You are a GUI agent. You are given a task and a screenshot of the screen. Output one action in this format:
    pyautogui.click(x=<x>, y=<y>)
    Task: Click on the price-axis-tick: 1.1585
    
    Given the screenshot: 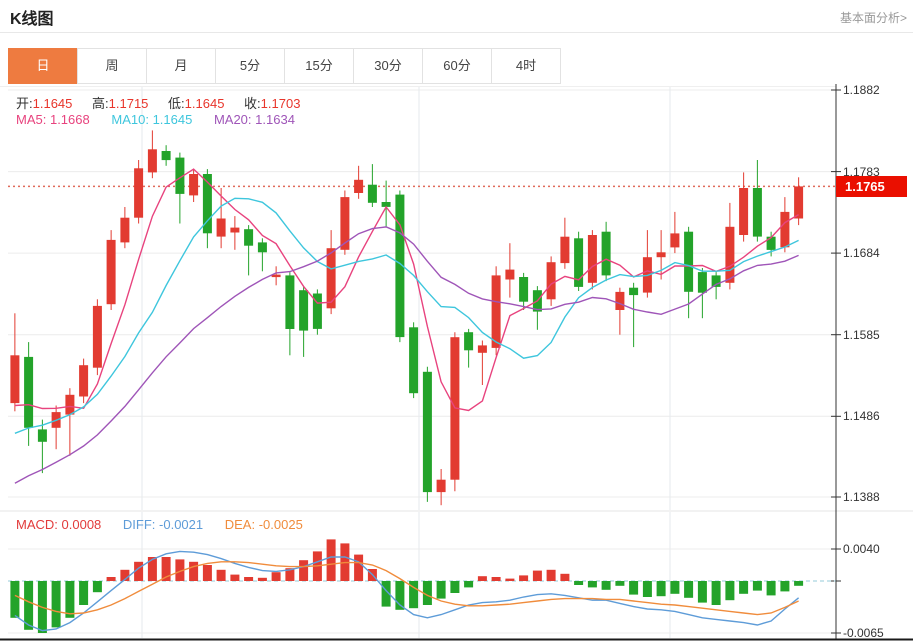 What is the action you would take?
    pyautogui.click(x=861, y=335)
    